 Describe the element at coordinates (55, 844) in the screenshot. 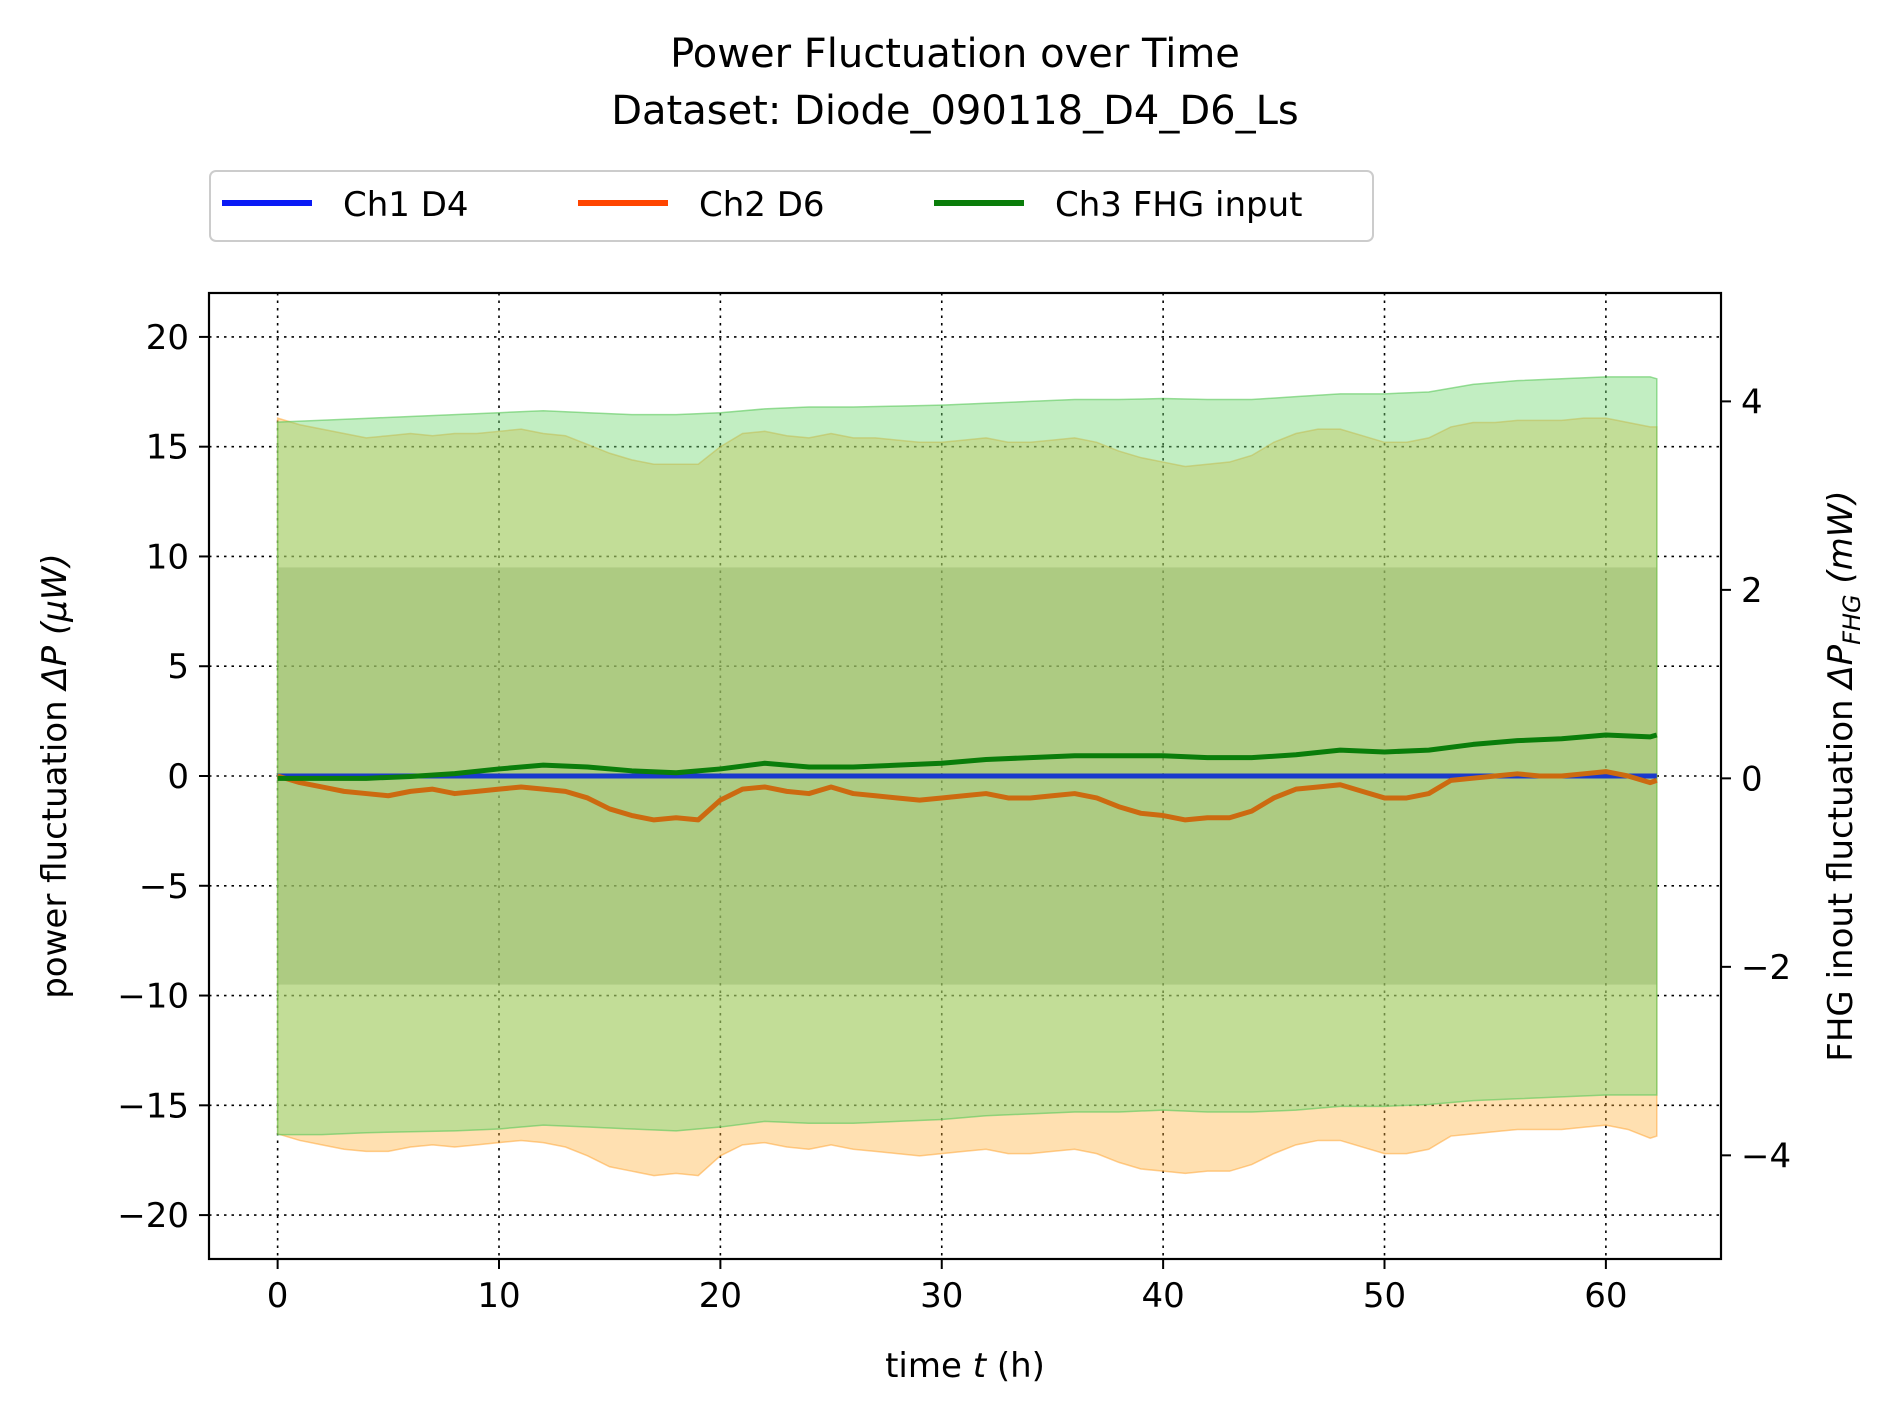

I see `y-axis-label-prefix: power fluctuation` at that location.